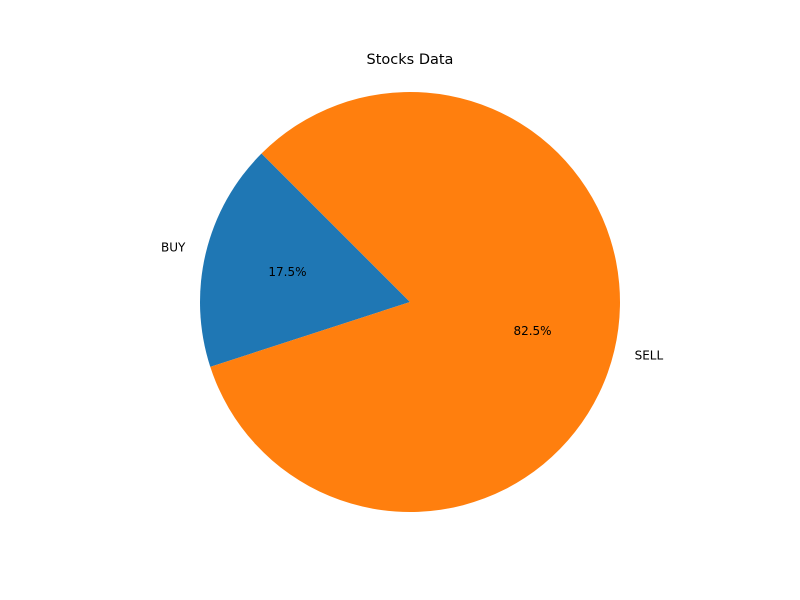 This screenshot has width=800, height=600. I want to click on chart-title: Stocks Data, so click(410, 60).